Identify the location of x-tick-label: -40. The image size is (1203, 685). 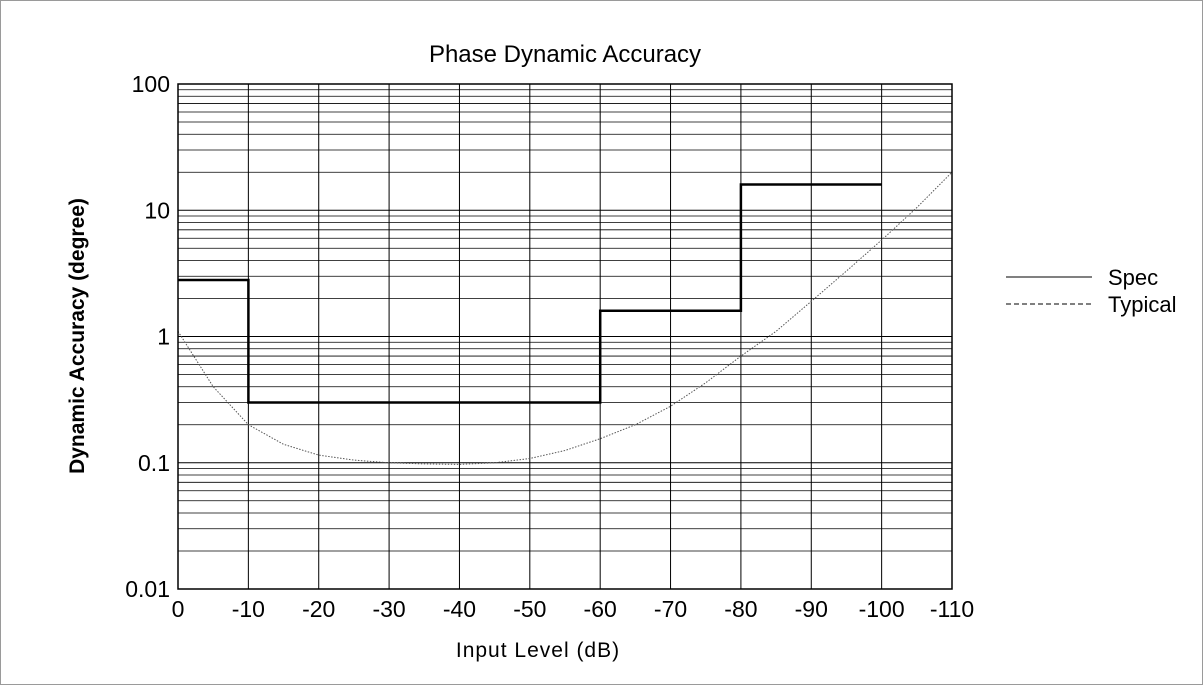
(459, 609).